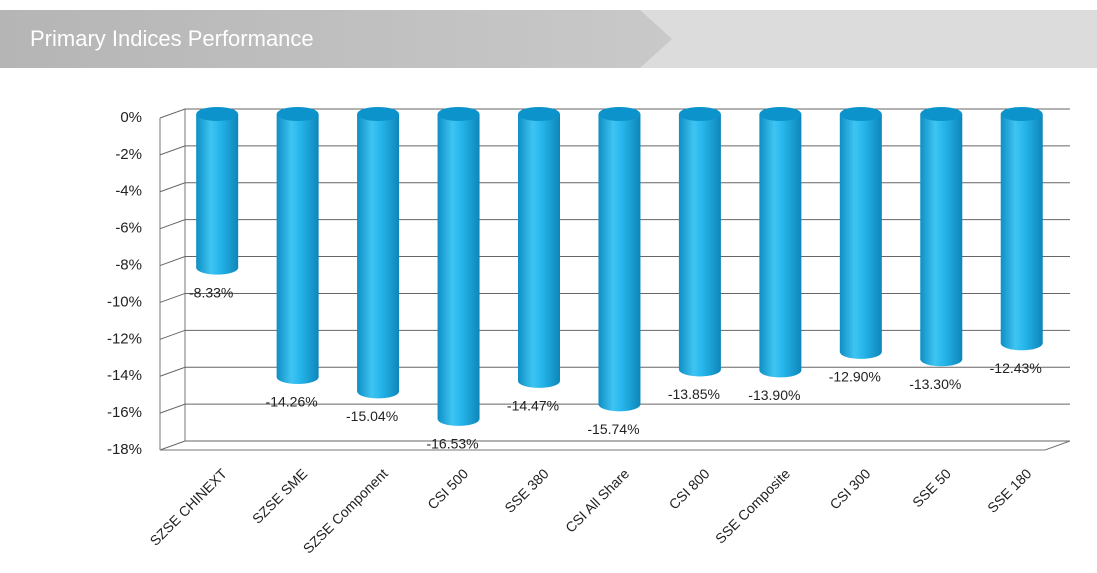 This screenshot has height=573, width=1097. Describe the element at coordinates (931, 487) in the screenshot. I see `x-tick-label: SSE 50` at that location.